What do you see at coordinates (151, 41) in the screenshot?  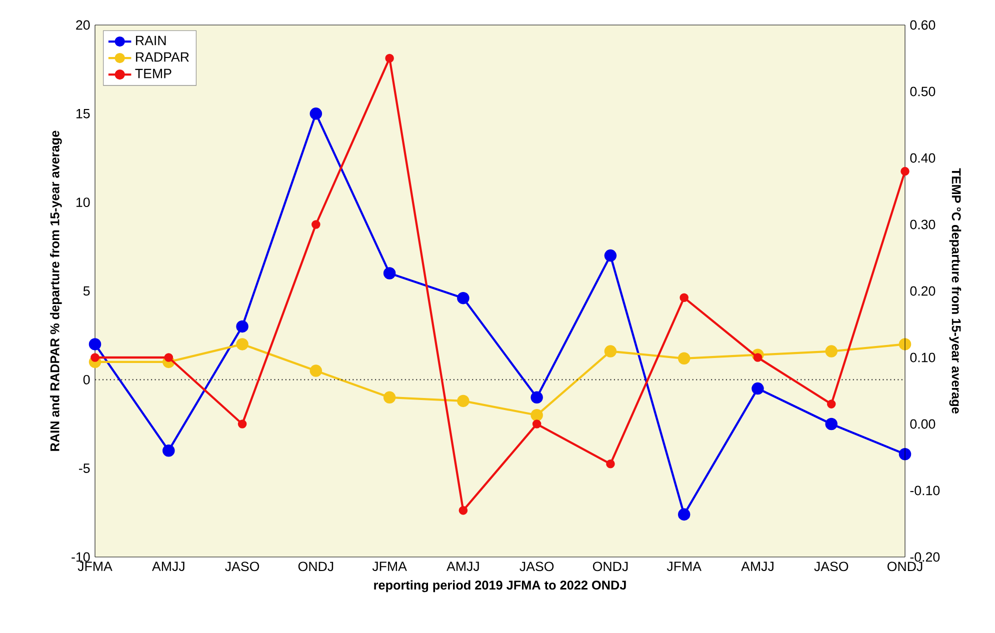 I see `legend-label: RAIN` at bounding box center [151, 41].